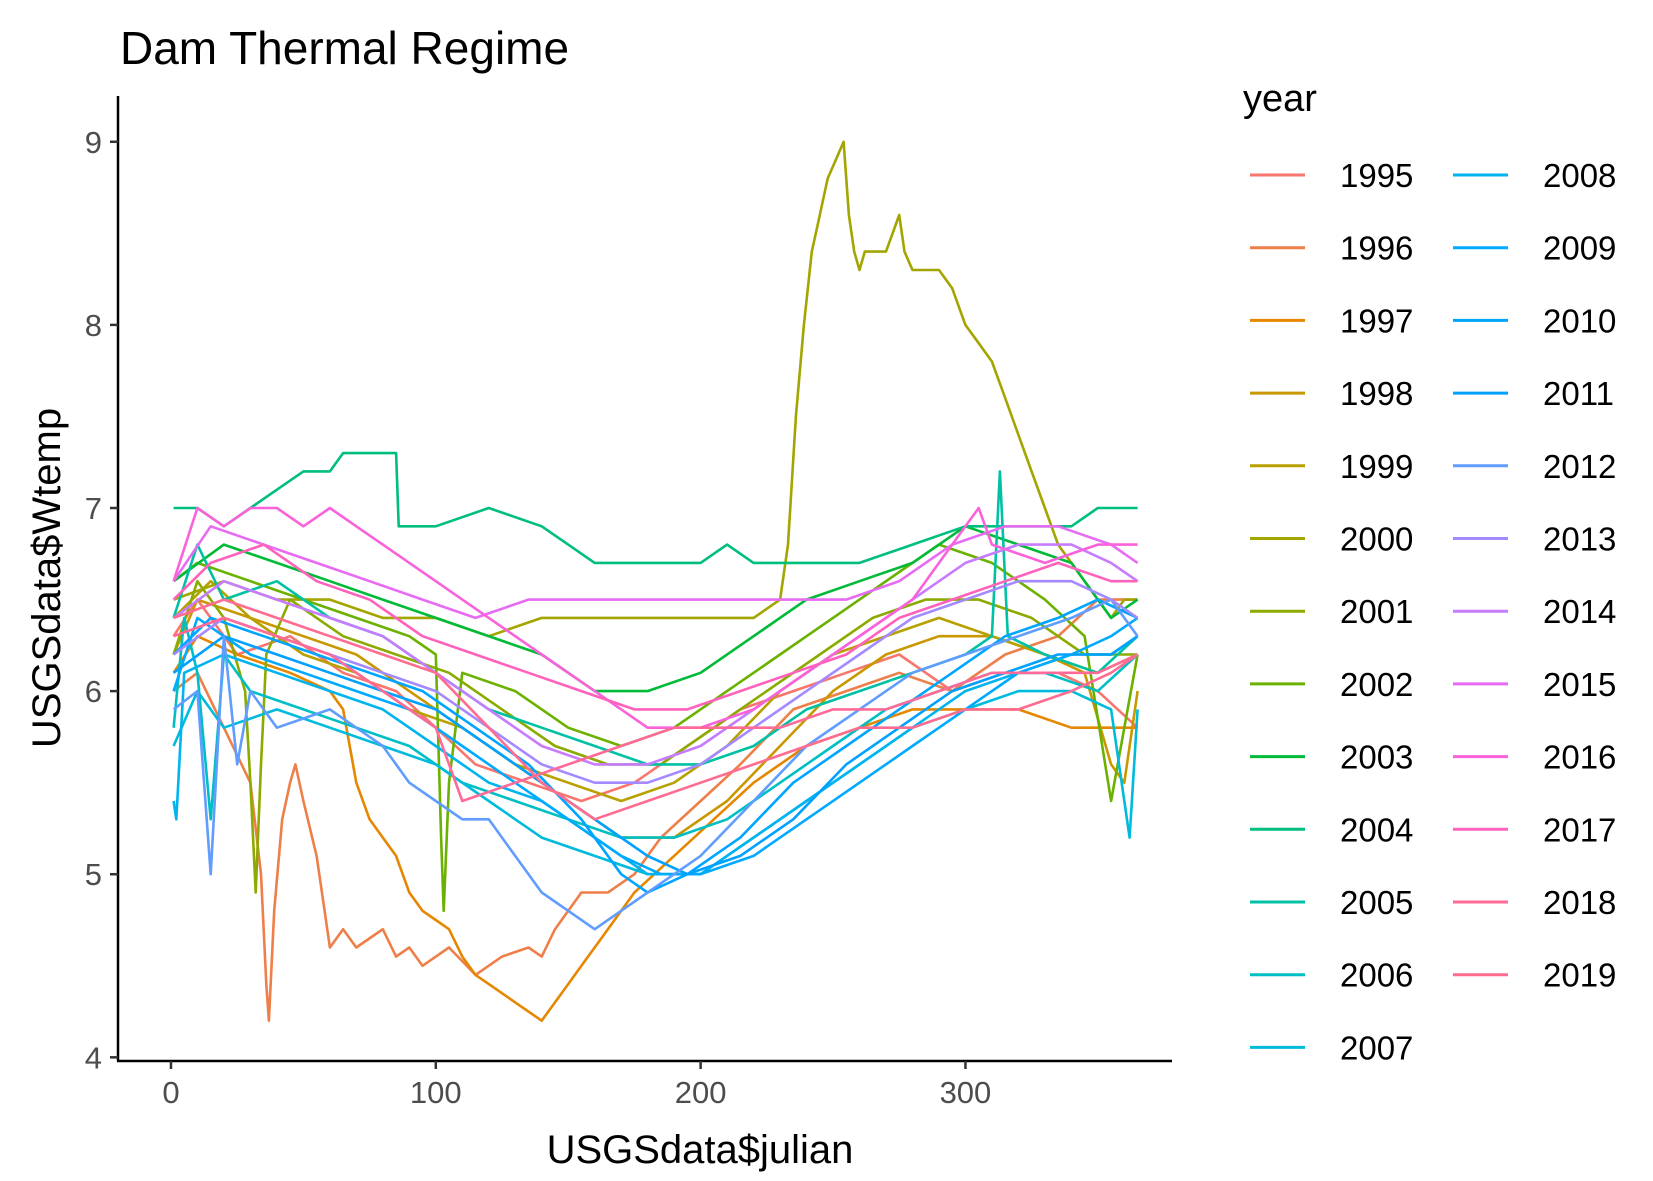 The height and width of the screenshot is (1181, 1653). I want to click on x-tick-label: 0, so click(170, 1092).